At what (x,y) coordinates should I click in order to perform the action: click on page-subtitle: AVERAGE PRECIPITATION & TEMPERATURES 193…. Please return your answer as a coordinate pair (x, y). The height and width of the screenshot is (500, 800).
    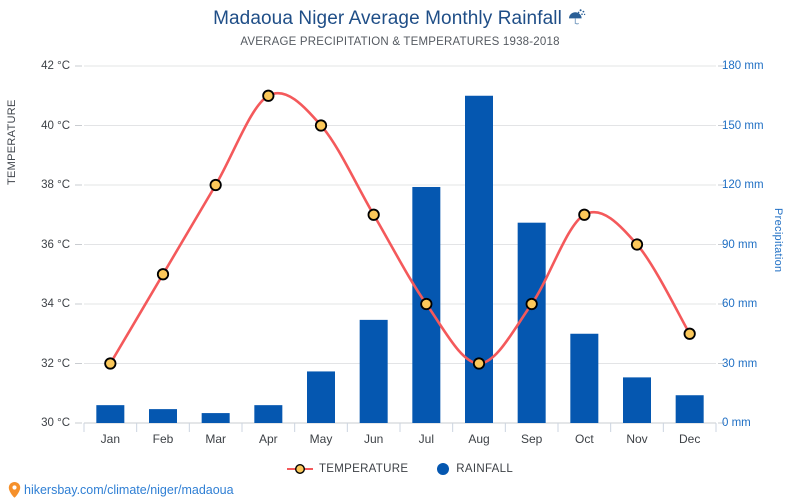
    Looking at the image, I should click on (400, 42).